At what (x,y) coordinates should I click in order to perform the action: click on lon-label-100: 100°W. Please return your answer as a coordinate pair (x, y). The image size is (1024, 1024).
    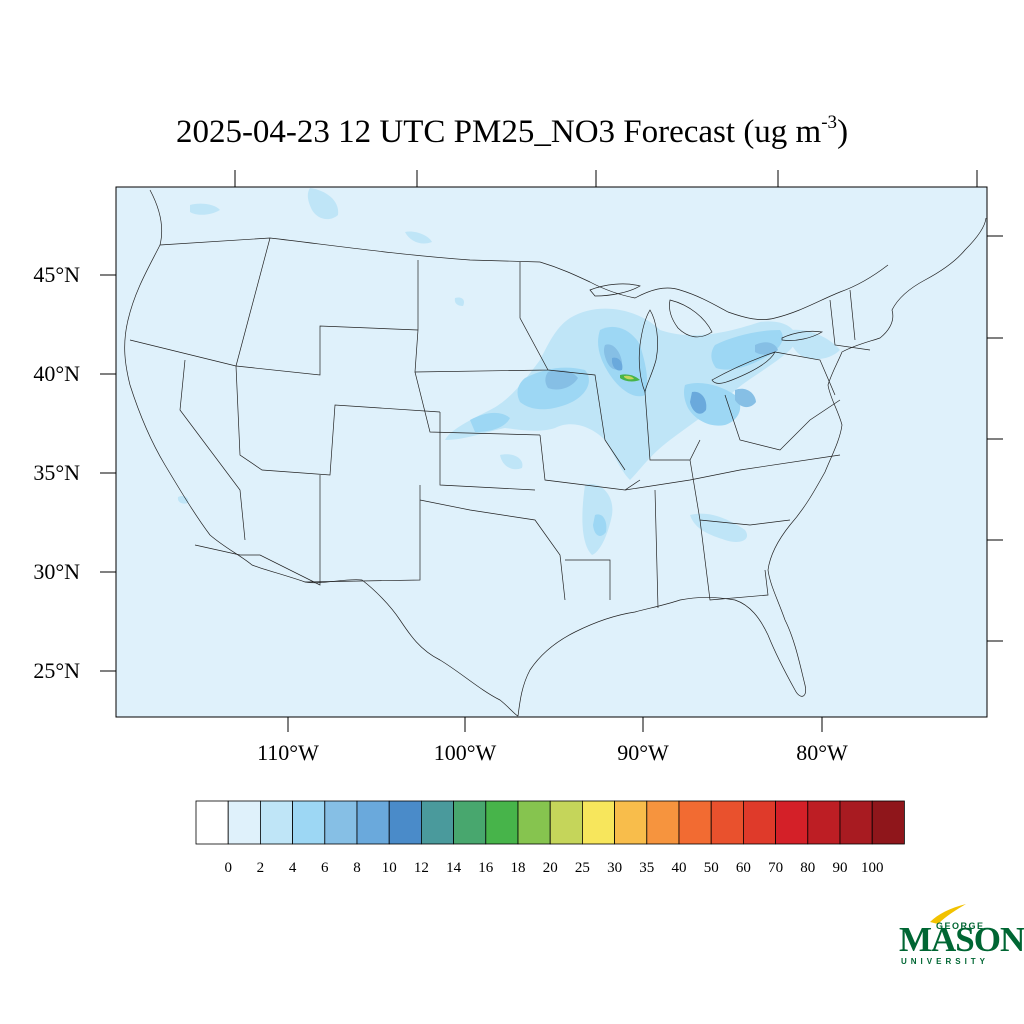
    Looking at the image, I should click on (465, 752).